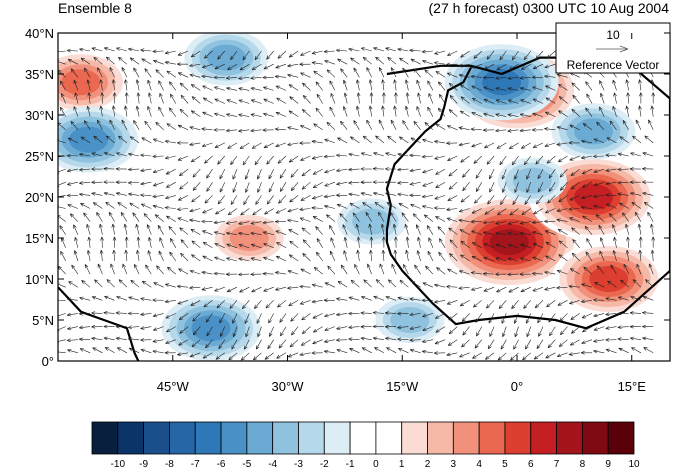 The image size is (673, 471). I want to click on reference-vector-label: Reference Vector, so click(613, 65).